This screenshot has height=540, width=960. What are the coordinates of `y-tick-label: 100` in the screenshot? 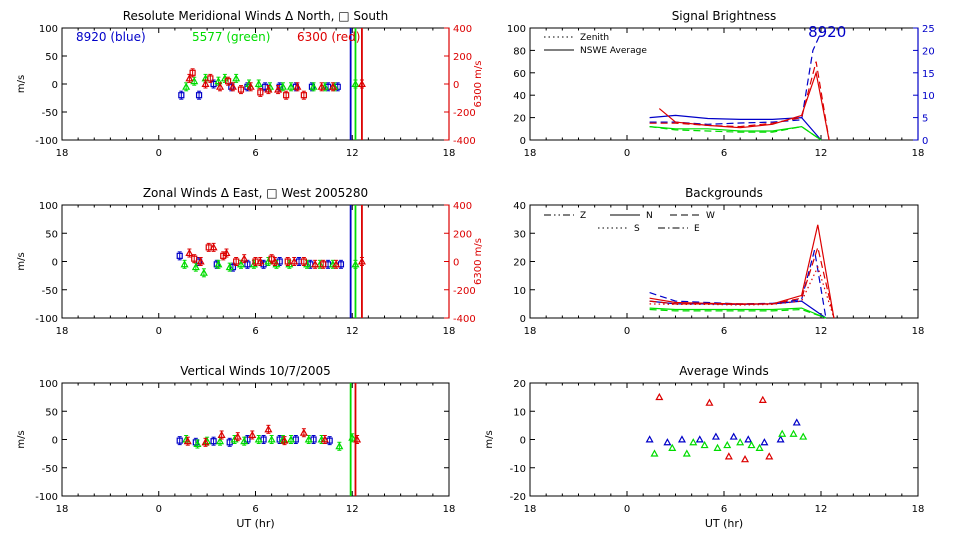 It's located at (516, 29).